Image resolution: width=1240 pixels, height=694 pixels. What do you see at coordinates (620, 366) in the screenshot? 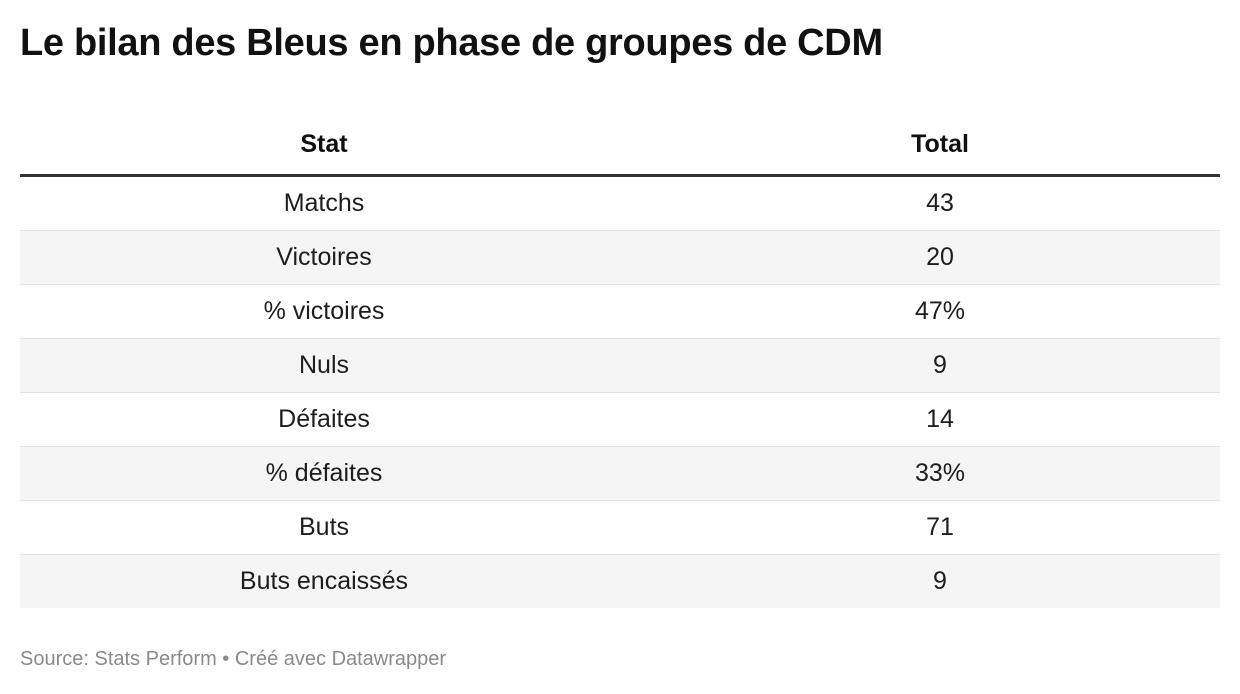
I see `table-row: Nuls 9` at bounding box center [620, 366].